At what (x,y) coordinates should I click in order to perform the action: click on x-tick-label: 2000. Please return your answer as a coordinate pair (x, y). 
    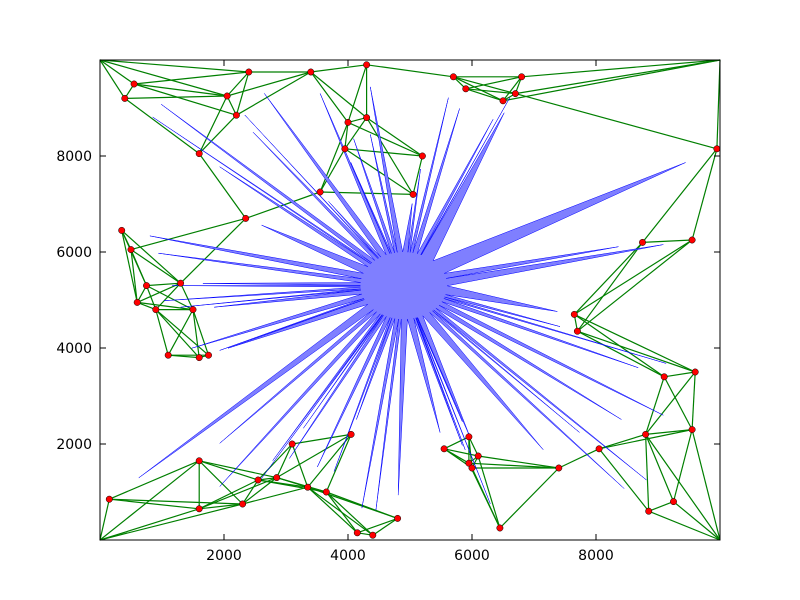
    Looking at the image, I should click on (224, 556).